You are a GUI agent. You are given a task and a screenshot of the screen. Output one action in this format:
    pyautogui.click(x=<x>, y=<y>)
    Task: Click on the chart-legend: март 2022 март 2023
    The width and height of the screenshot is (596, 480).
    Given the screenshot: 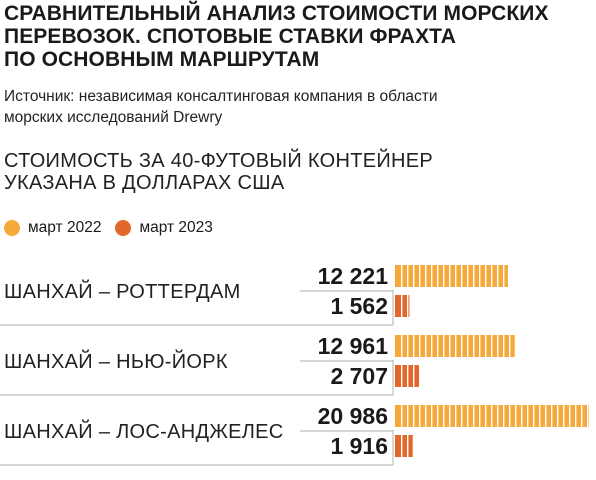 What is the action you would take?
    pyautogui.click(x=115, y=228)
    